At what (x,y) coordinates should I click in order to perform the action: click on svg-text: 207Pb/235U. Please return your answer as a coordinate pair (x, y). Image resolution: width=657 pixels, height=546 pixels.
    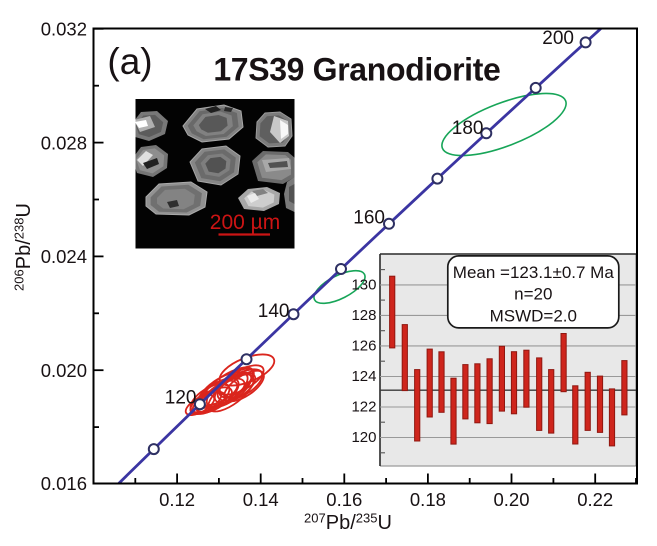
    Looking at the image, I should click on (348, 523).